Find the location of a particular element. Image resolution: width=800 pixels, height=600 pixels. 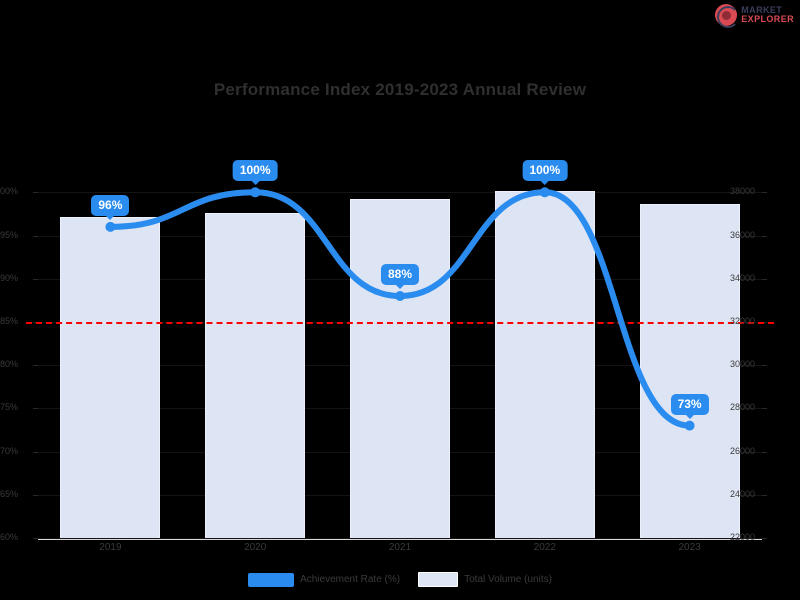

y-label-right: 24000 is located at coordinates (743, 493).